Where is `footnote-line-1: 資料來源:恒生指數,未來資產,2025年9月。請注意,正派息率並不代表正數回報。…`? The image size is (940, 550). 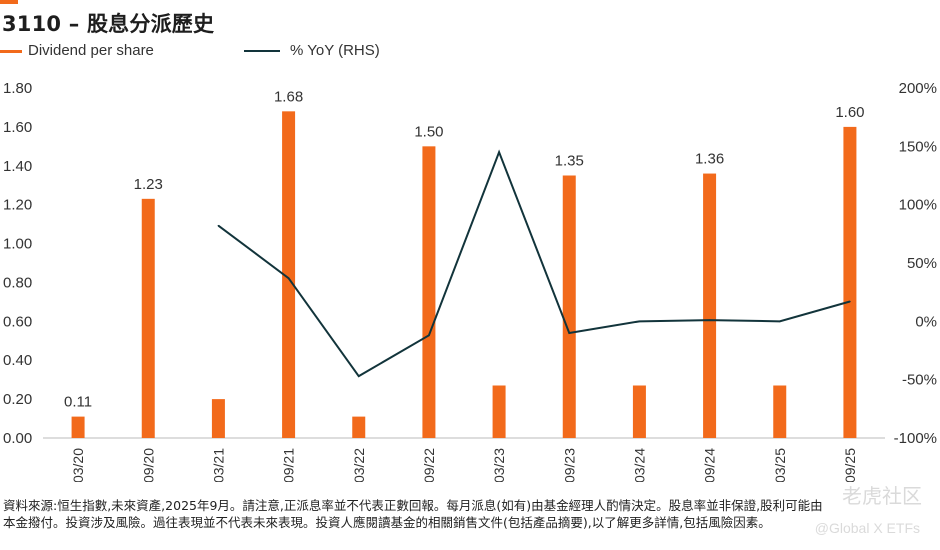 footnote-line-1: 資料來源:恒生指數,未來資產,2025年9月。請注意,正派息率並不代表正數回報。… is located at coordinates (413, 505).